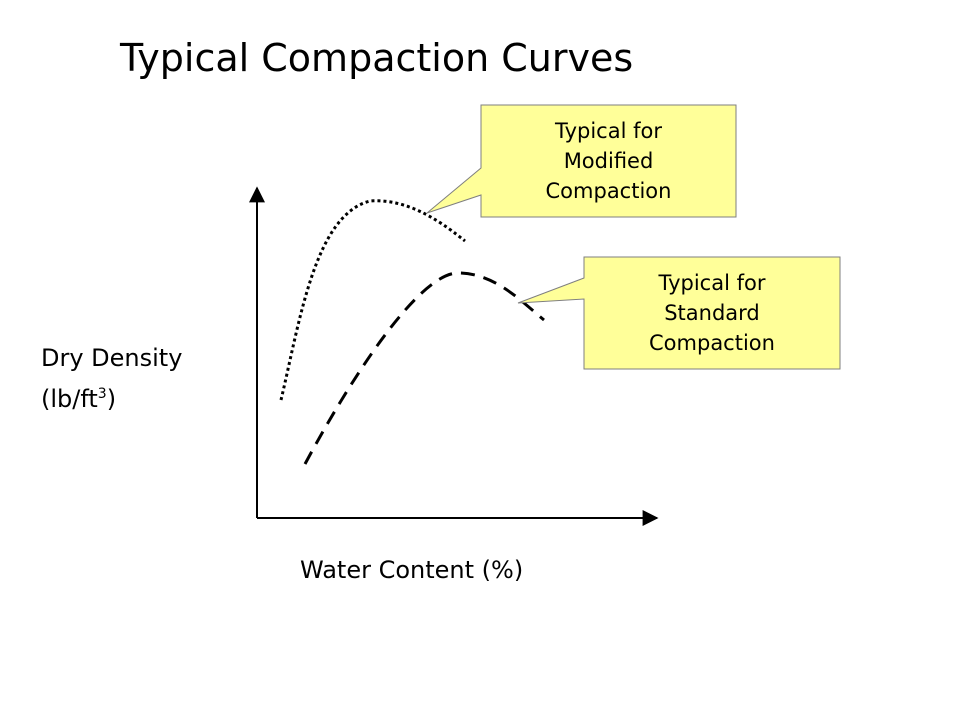 The image size is (960, 720). I want to click on diagram-title: Typical Compaction Curves, so click(377, 58).